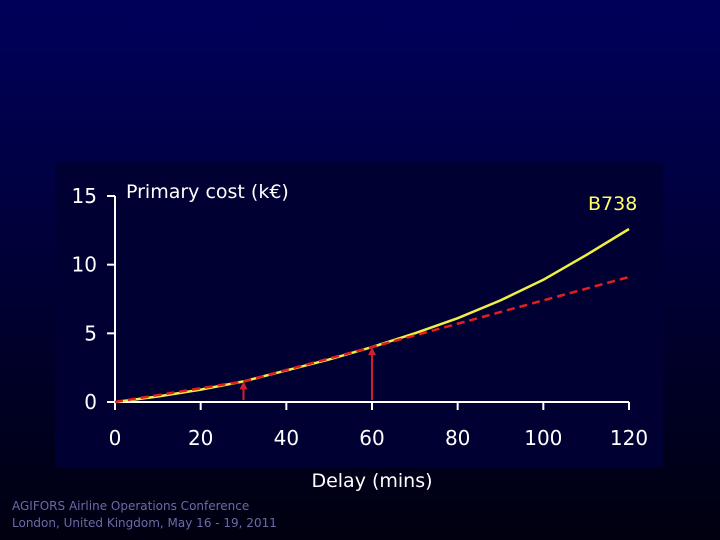 The image size is (720, 540). I want to click on x-tick-label: 40, so click(286, 438).